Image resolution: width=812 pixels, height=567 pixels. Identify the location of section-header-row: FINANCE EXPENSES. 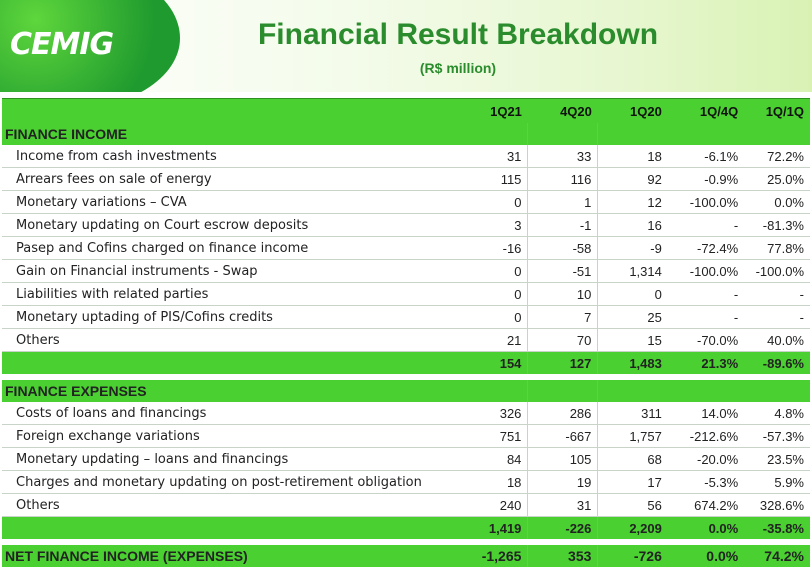
(406, 391).